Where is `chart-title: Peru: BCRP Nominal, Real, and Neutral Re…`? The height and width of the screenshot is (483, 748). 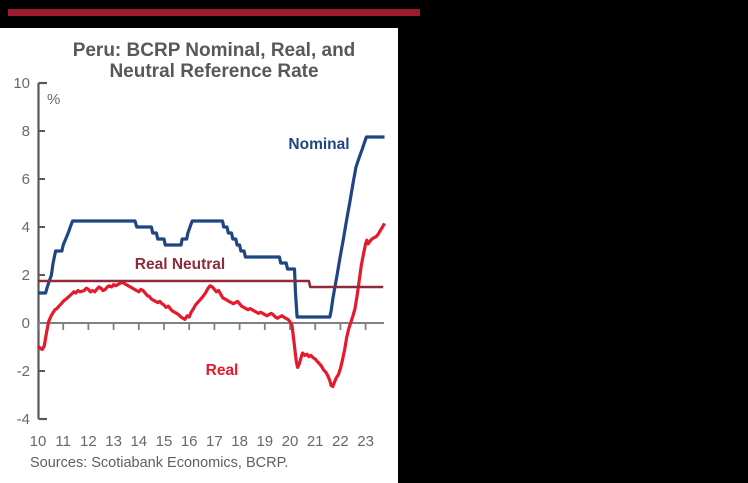
chart-title: Peru: BCRP Nominal, Real, and Neutral Re… is located at coordinates (214, 61).